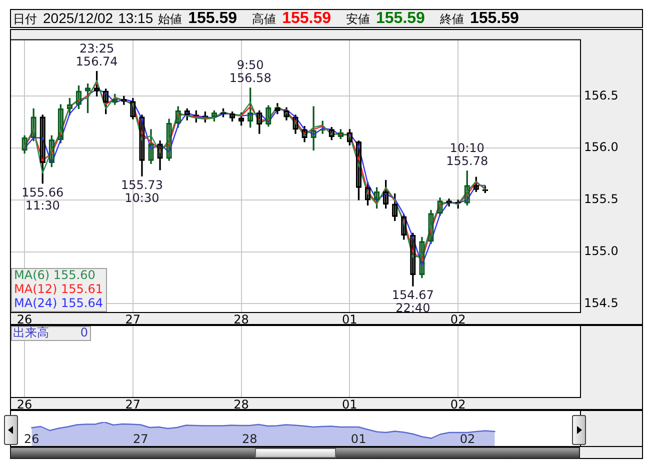 Image resolution: width=653 pixels, height=470 pixels. What do you see at coordinates (97, 54) in the screenshot?
I see `annotation: 23:25 156.74` at bounding box center [97, 54].